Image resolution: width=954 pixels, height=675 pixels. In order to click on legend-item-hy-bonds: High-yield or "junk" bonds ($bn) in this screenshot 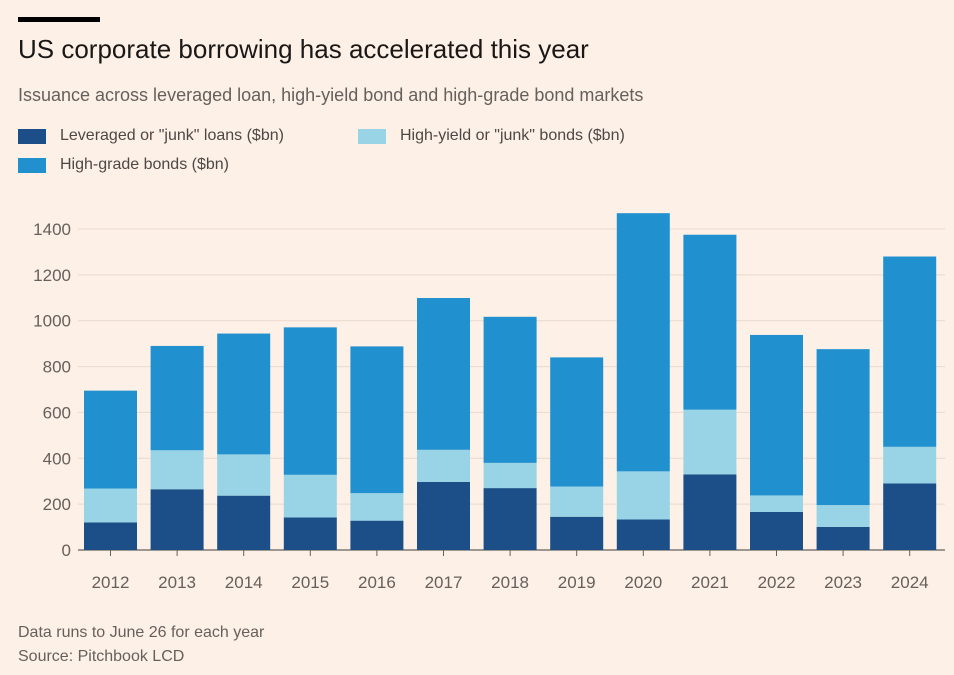, I will do `click(491, 136)`.